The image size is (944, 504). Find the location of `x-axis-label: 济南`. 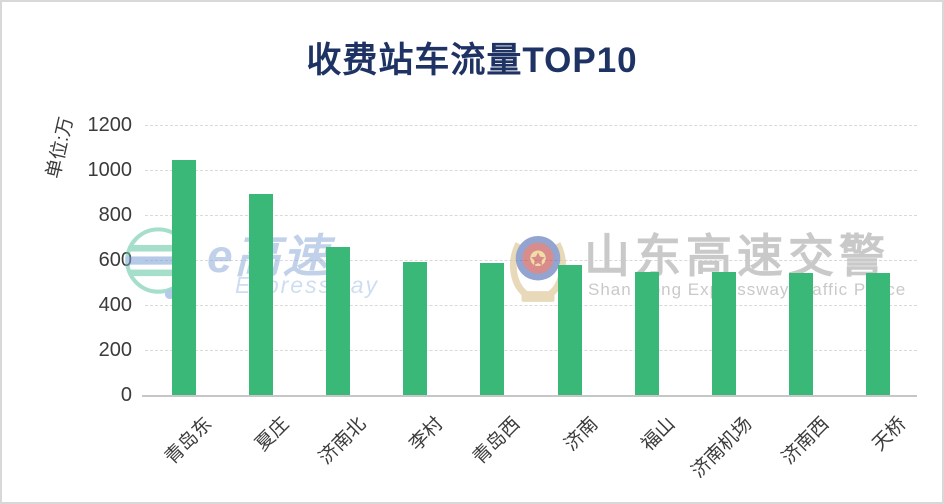

x-axis-label: 济南 is located at coordinates (581, 434).